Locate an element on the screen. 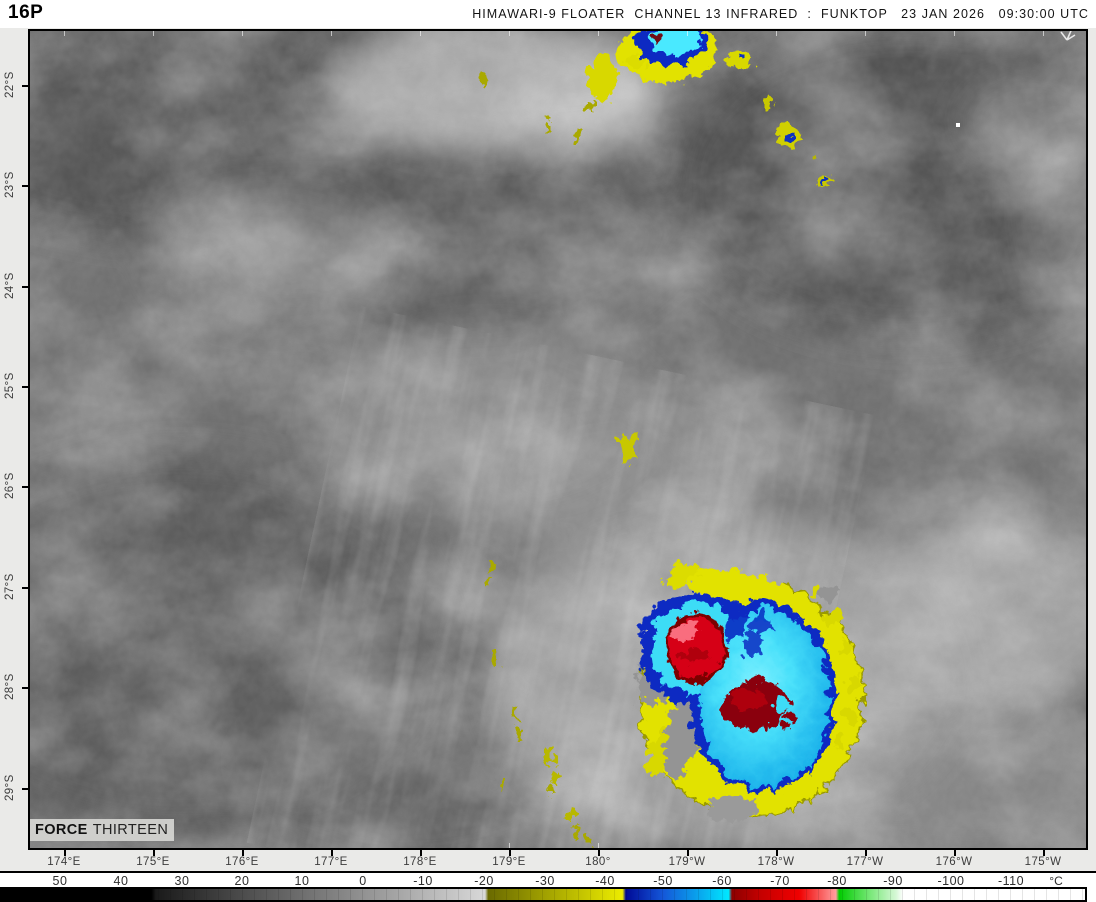  temp-label: -50 is located at coordinates (663, 880).